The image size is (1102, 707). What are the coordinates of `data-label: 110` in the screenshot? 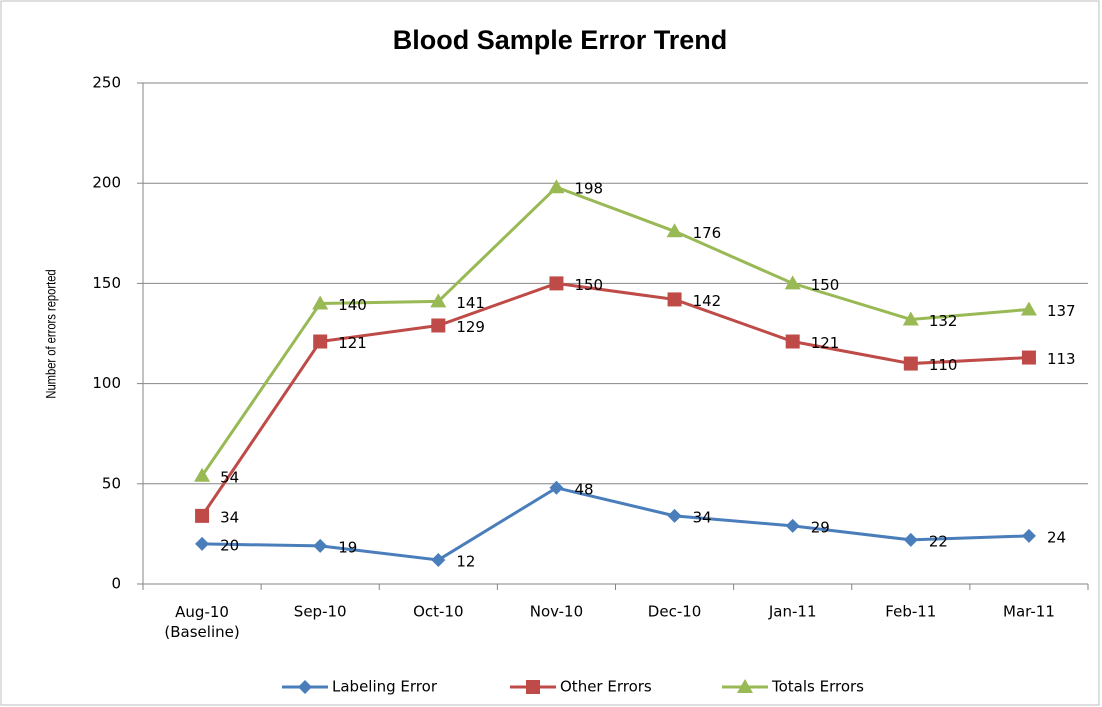 It's located at (943, 365).